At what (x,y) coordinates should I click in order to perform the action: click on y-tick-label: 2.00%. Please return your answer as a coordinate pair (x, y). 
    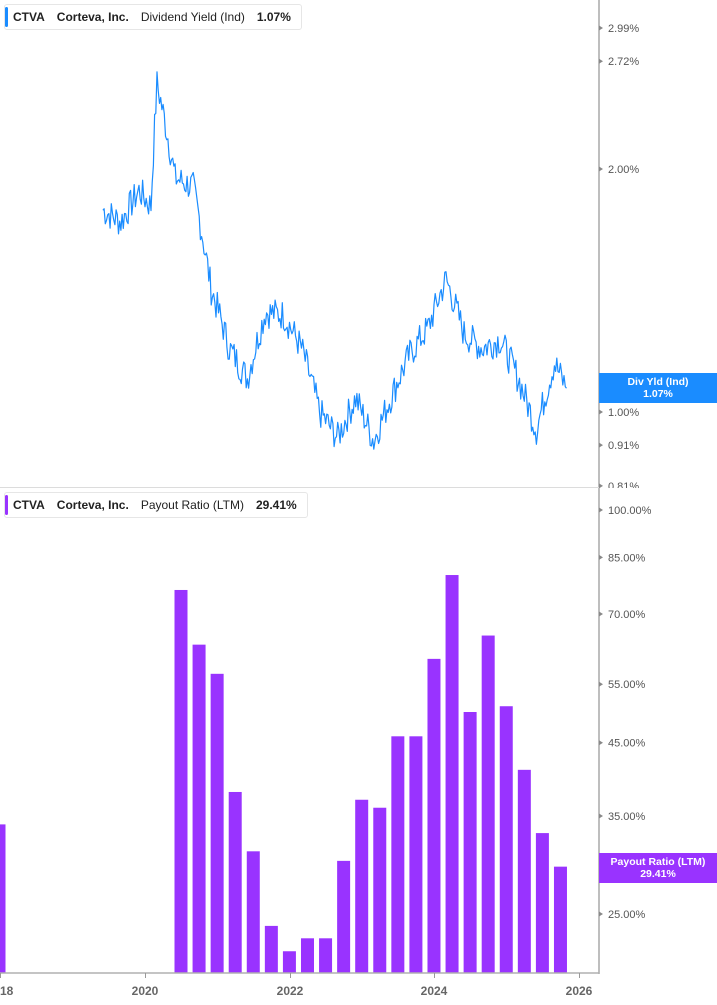
    Looking at the image, I should click on (623, 170).